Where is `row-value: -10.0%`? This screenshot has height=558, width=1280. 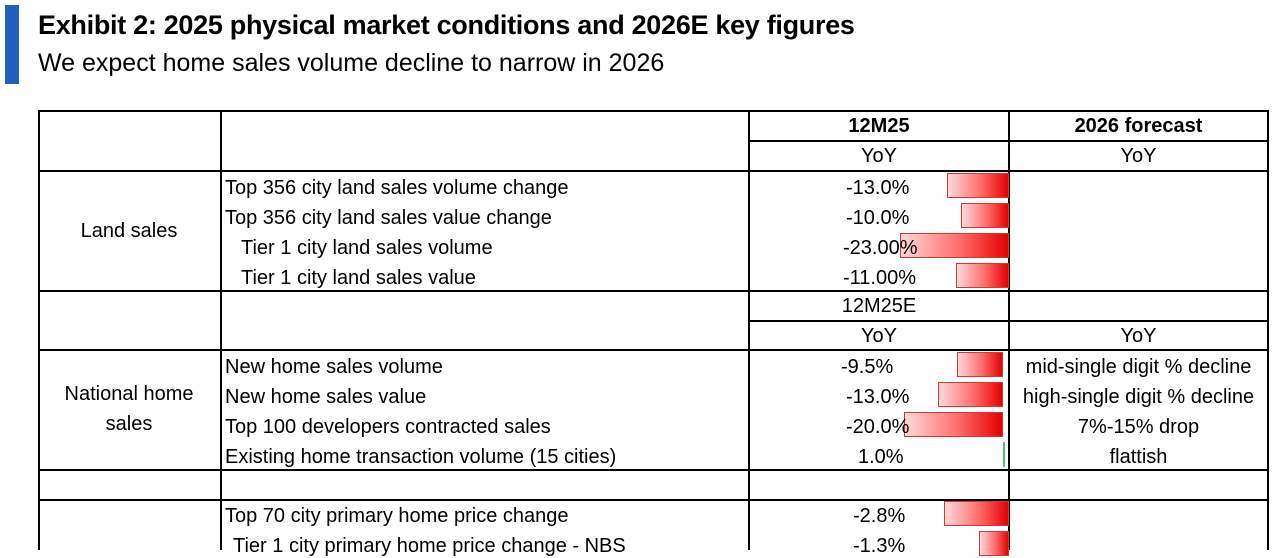 row-value: -10.0% is located at coordinates (878, 218).